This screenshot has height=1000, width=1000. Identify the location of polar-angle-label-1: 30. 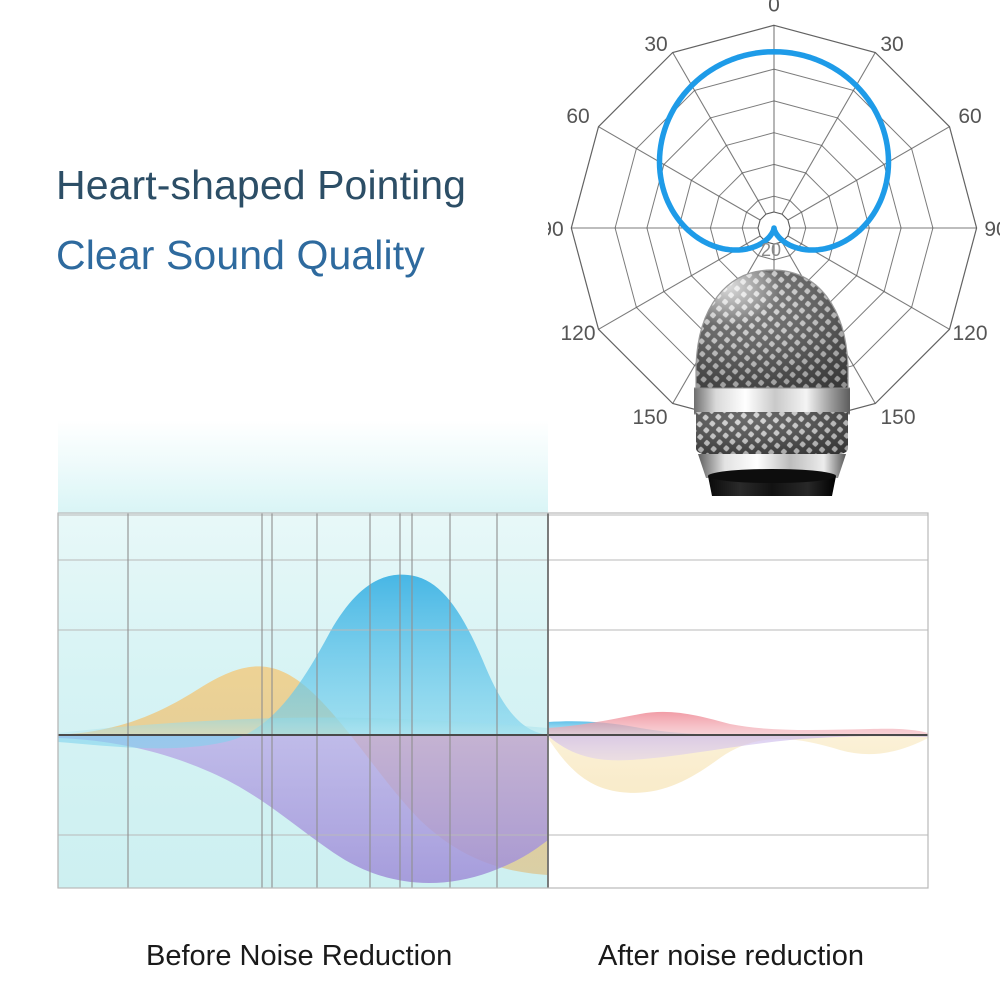
(891, 44).